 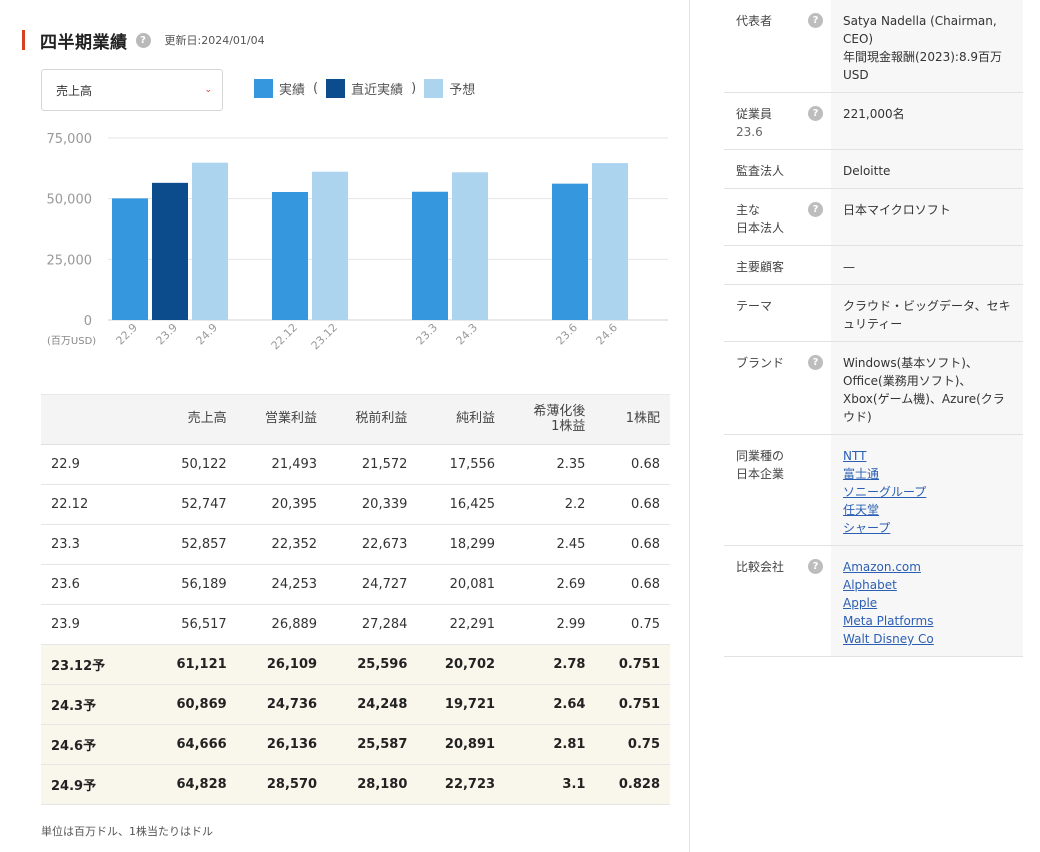 What do you see at coordinates (132, 90) in the screenshot?
I see `metric-select: 売上高 ⌄` at bounding box center [132, 90].